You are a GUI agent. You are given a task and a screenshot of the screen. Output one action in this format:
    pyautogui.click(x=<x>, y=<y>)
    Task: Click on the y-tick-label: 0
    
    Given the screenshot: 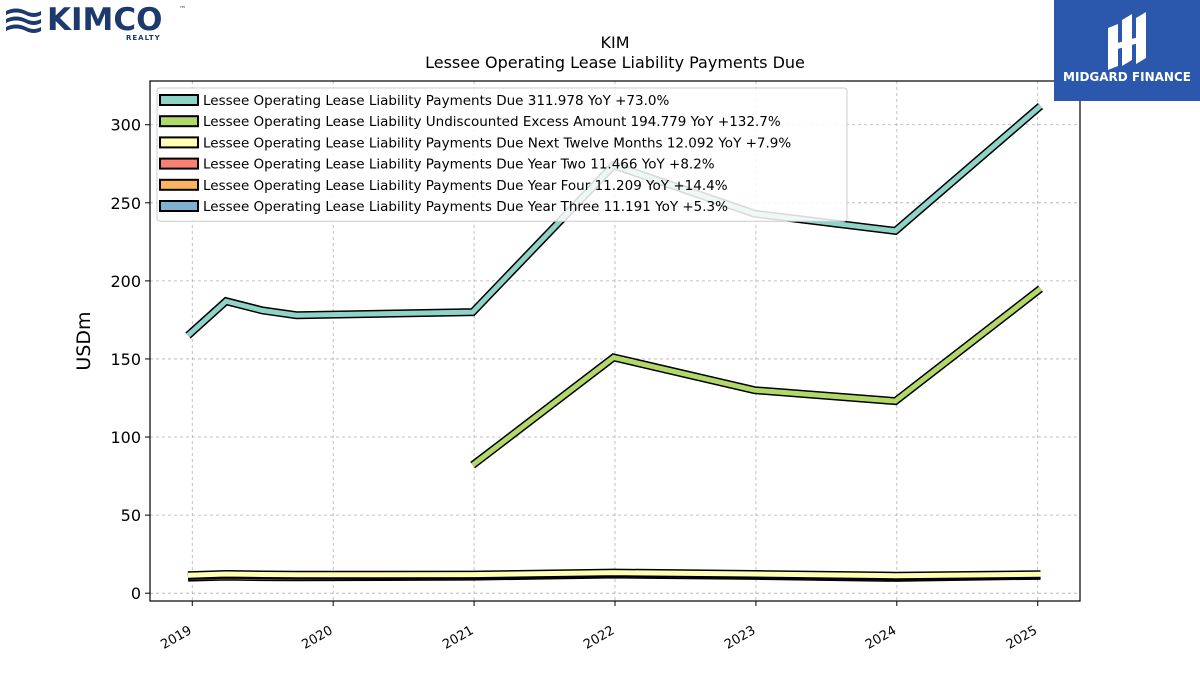 What is the action you would take?
    pyautogui.click(x=136, y=593)
    